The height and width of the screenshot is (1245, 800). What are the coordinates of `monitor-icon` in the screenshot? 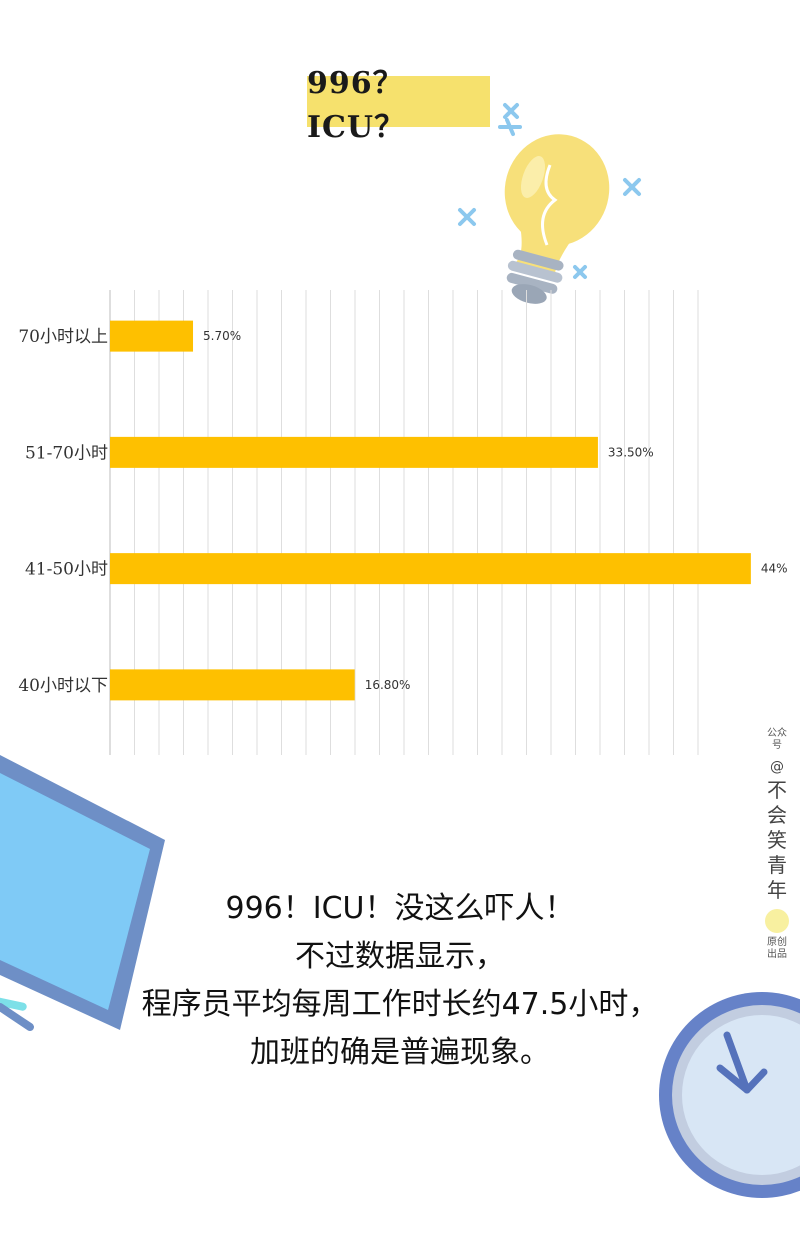 It's located at (82, 893).